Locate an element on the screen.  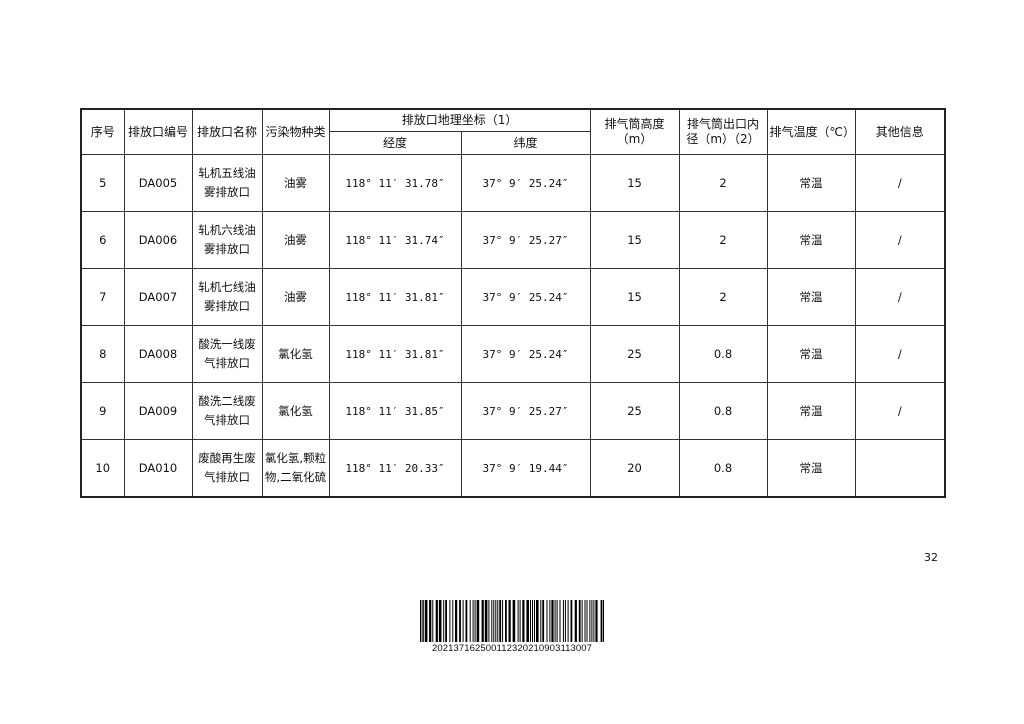
cell-outlet-name: 酸洗一线废气排放口 is located at coordinates (227, 354).